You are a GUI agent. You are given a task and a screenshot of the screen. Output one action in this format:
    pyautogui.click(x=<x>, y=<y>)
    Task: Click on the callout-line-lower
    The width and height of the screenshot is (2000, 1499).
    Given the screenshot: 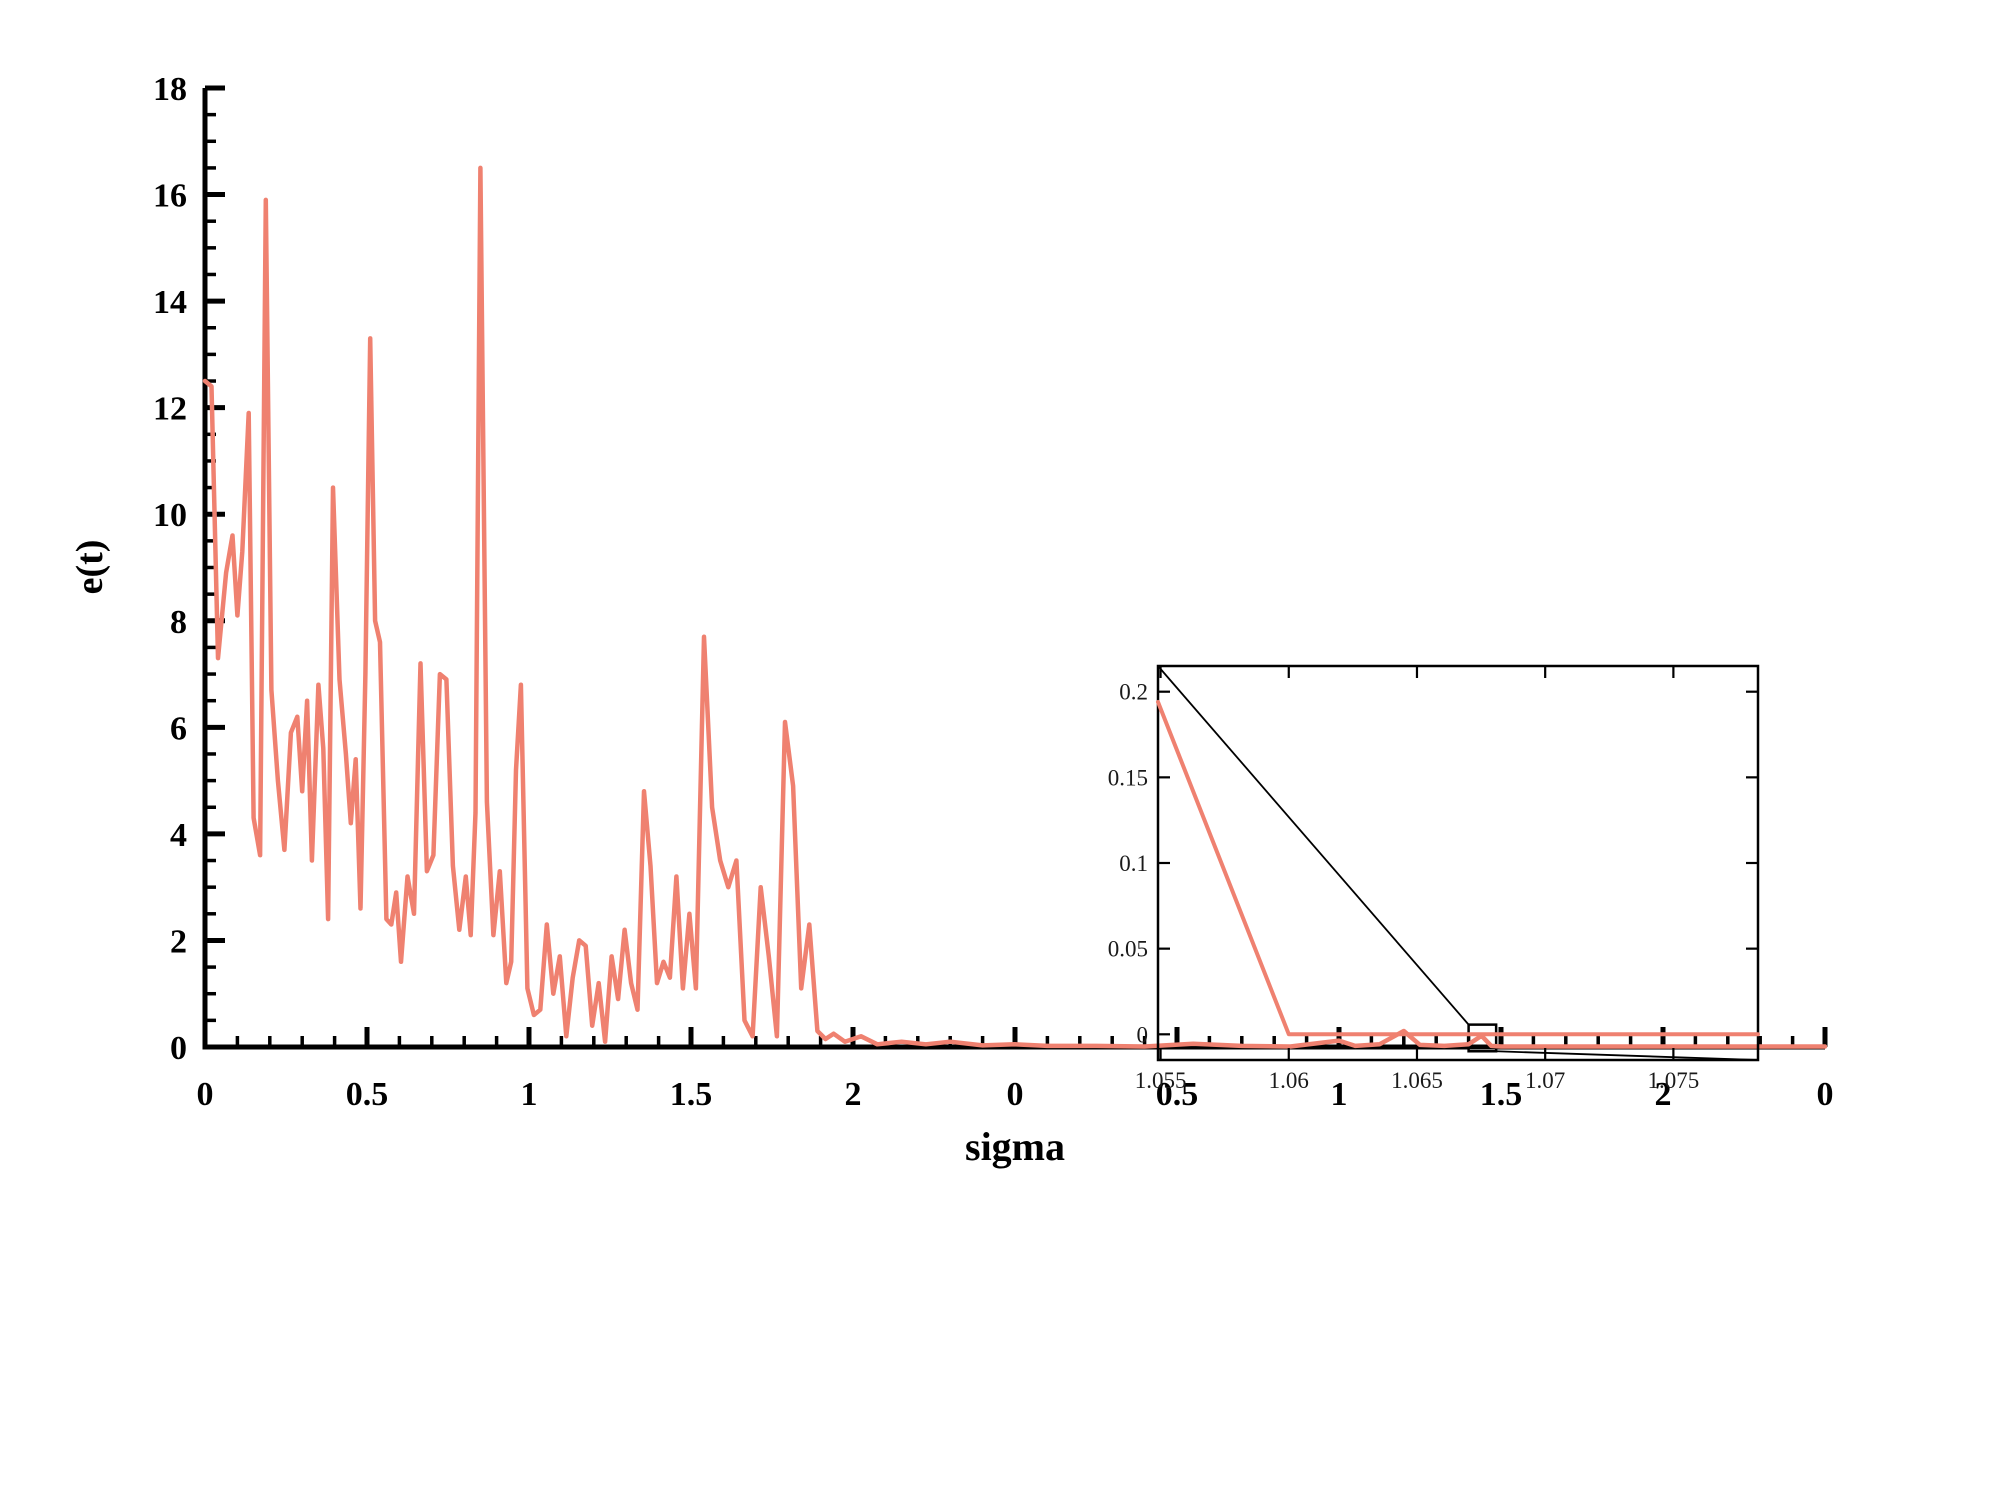 What is the action you would take?
    pyautogui.click(x=1627, y=1055)
    